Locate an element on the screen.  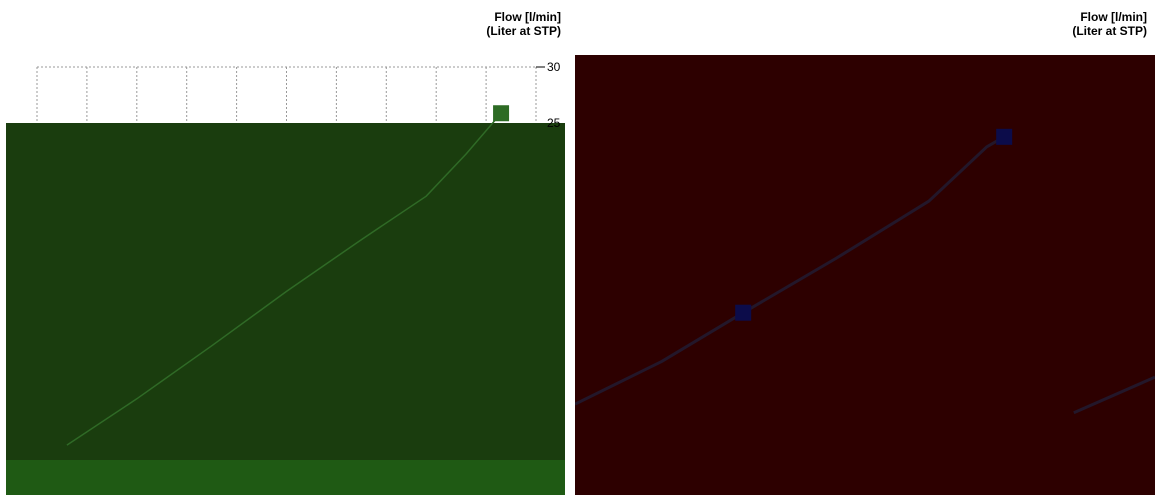
right-y-axis-title: Flow [l/min] (Liter at STP) is located at coordinates (1109, 24).